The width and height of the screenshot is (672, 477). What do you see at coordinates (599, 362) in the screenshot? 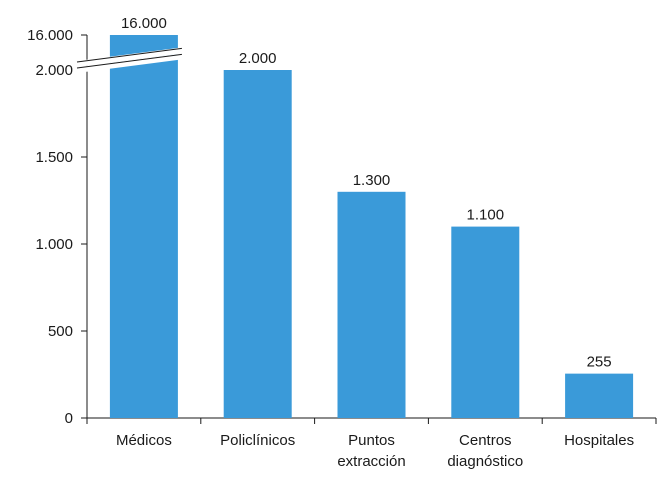
I see `bar-value-label: 255` at bounding box center [599, 362].